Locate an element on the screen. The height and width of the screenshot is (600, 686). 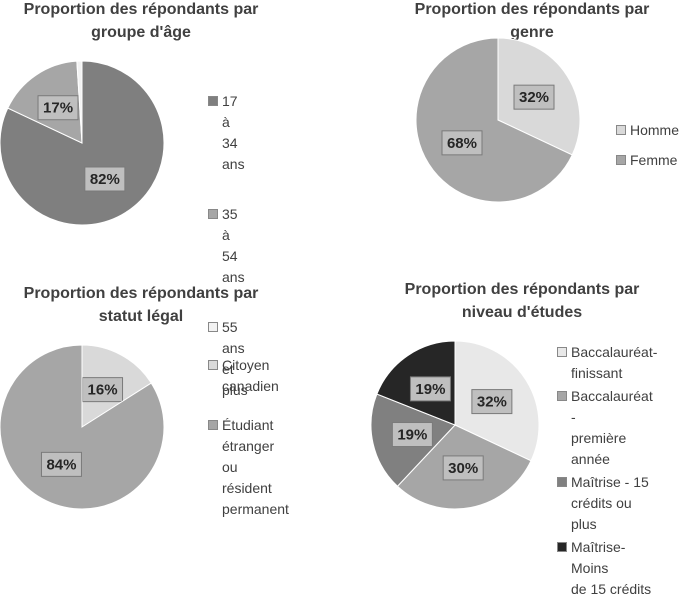
legend-label: 35 à 54 ans is located at coordinates (233, 245).